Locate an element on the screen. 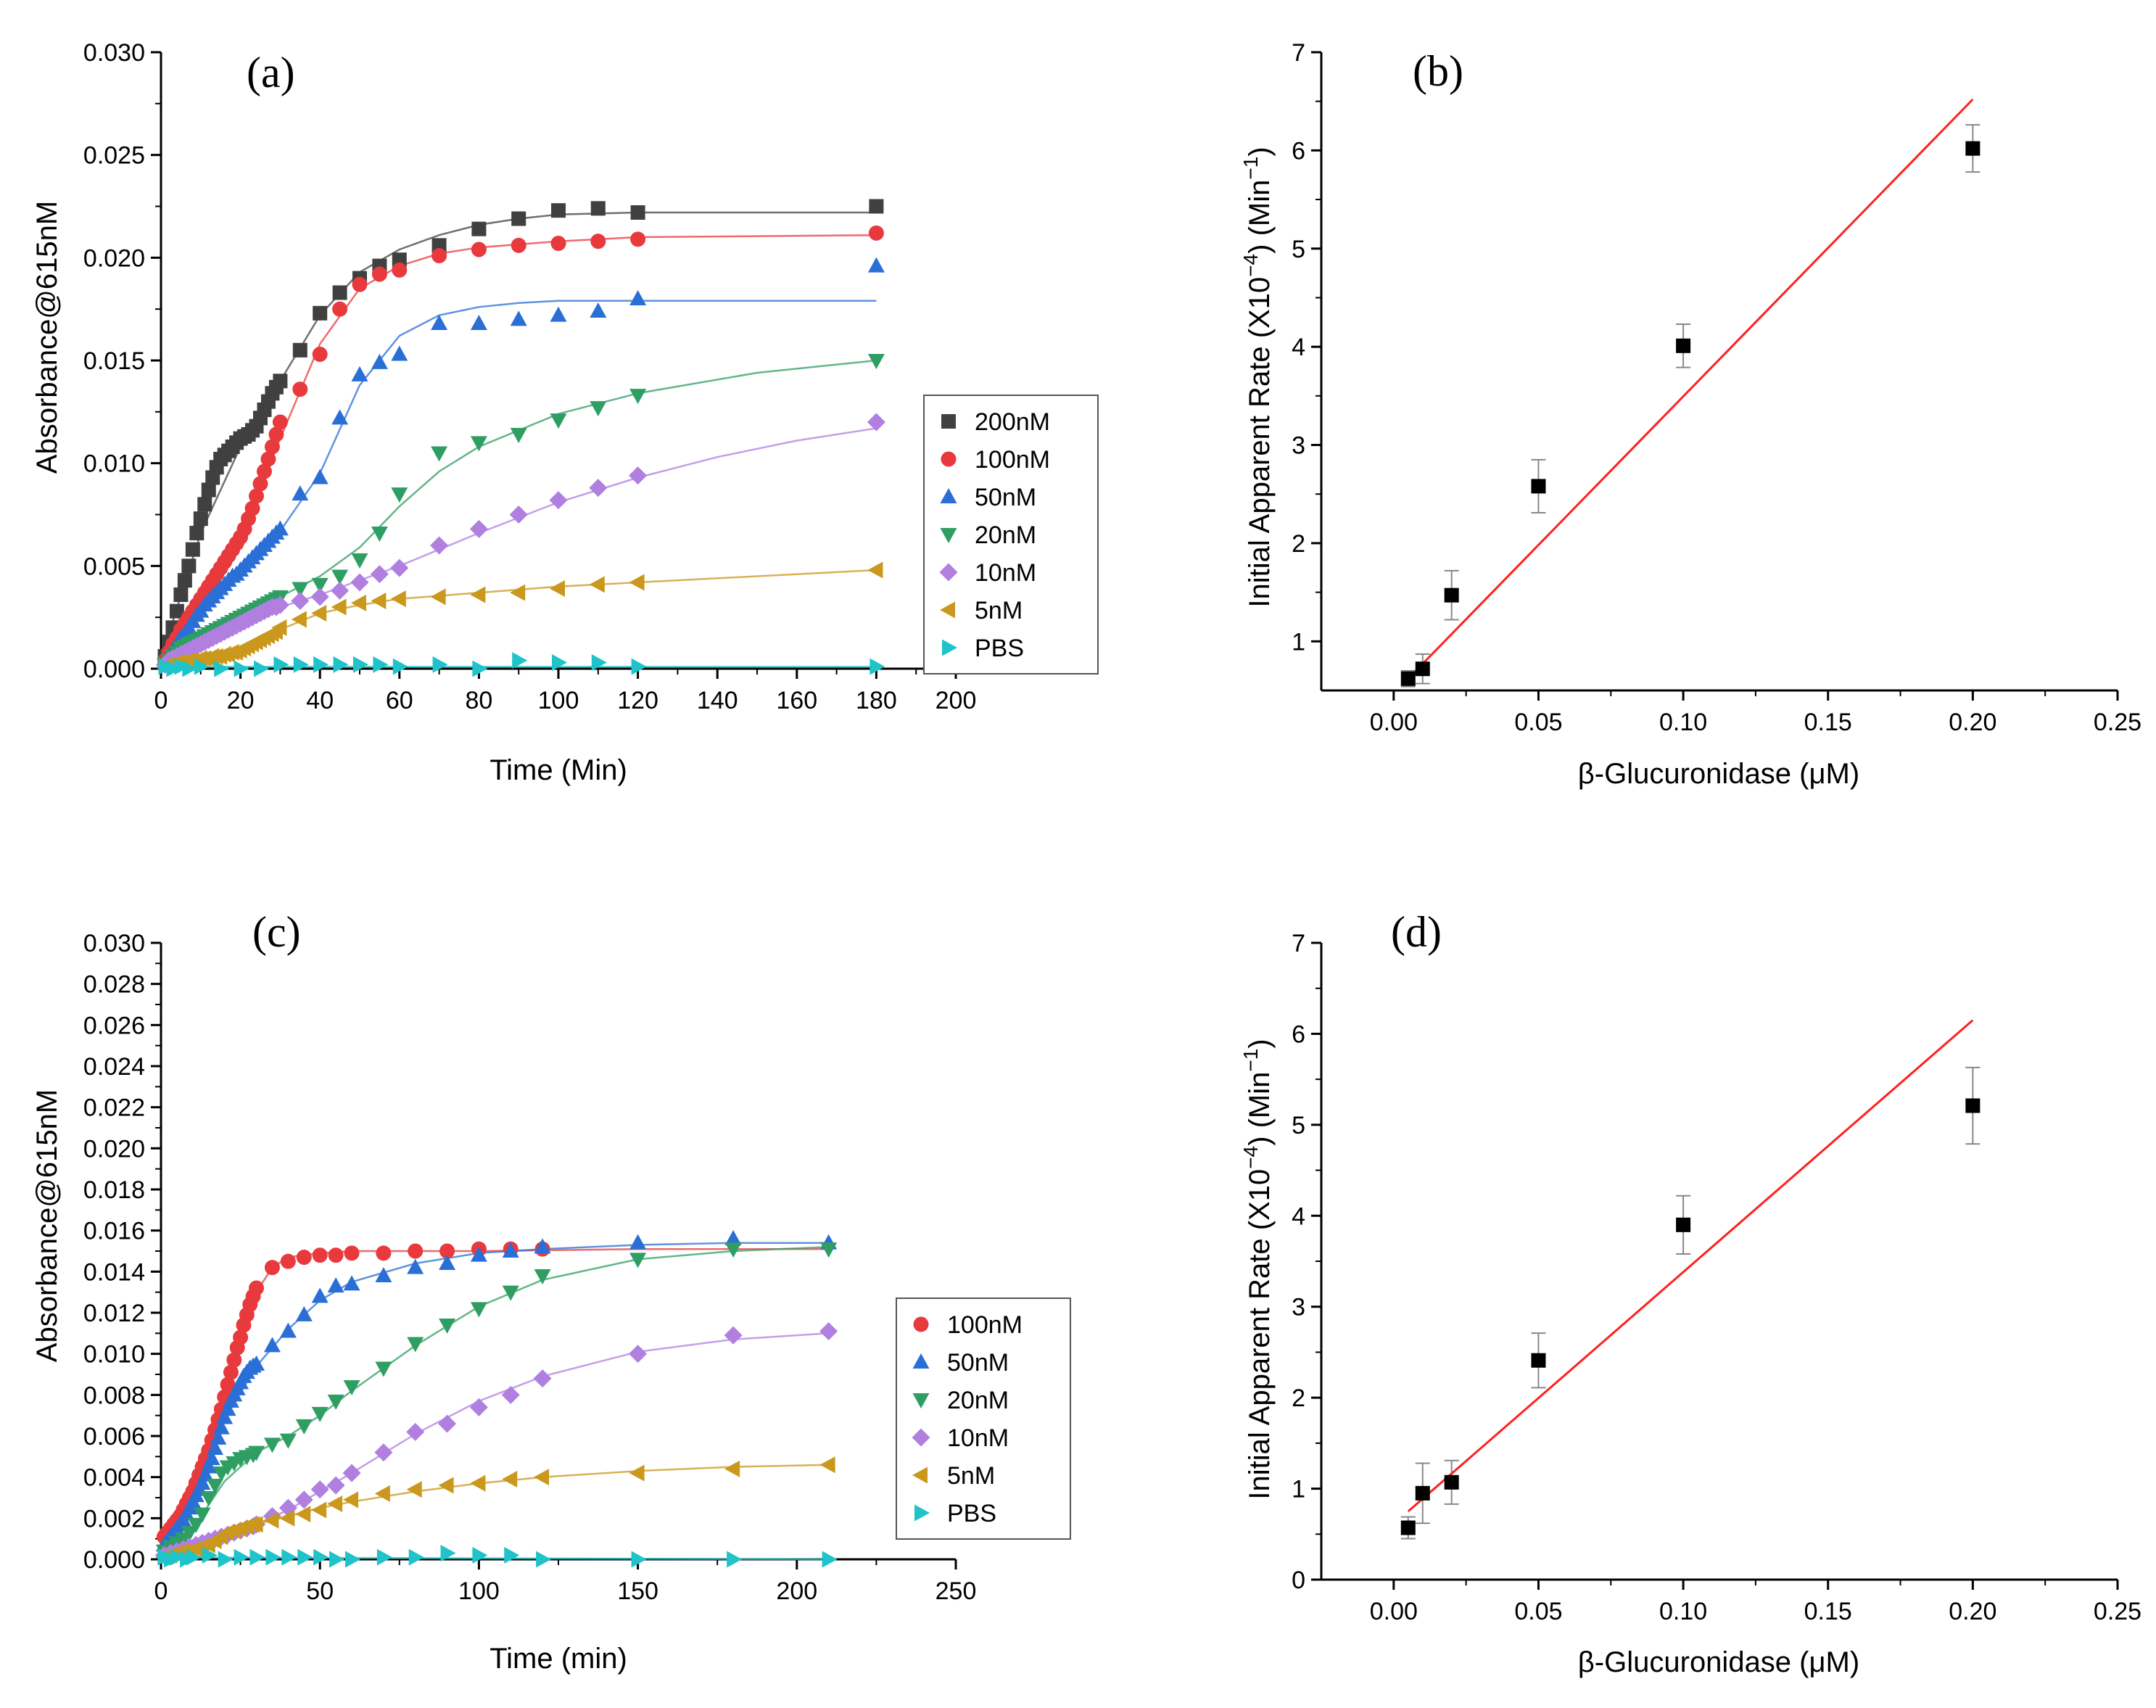 This screenshot has width=2156, height=1708. panel-d-y-tick-label: 2 is located at coordinates (1298, 1398).